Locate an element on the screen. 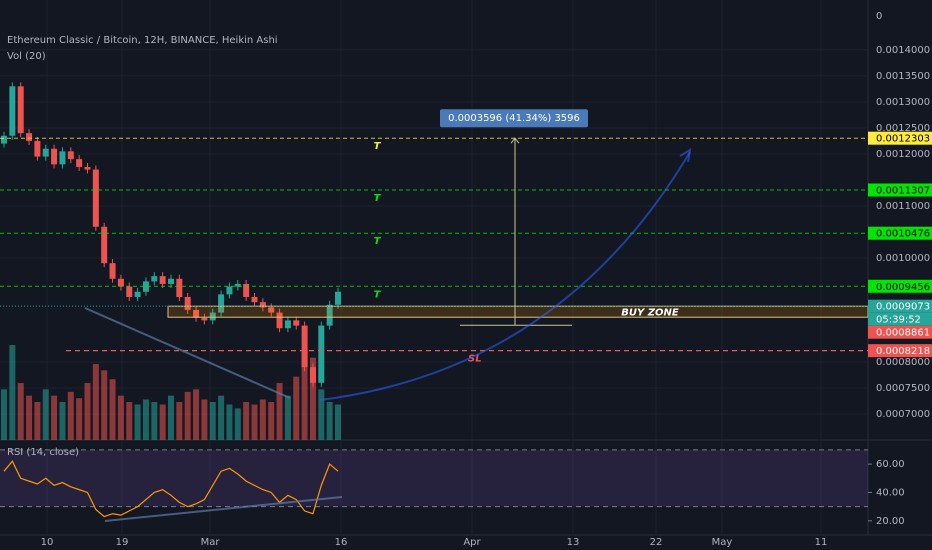  x-tick-label: 22 is located at coordinates (656, 542).